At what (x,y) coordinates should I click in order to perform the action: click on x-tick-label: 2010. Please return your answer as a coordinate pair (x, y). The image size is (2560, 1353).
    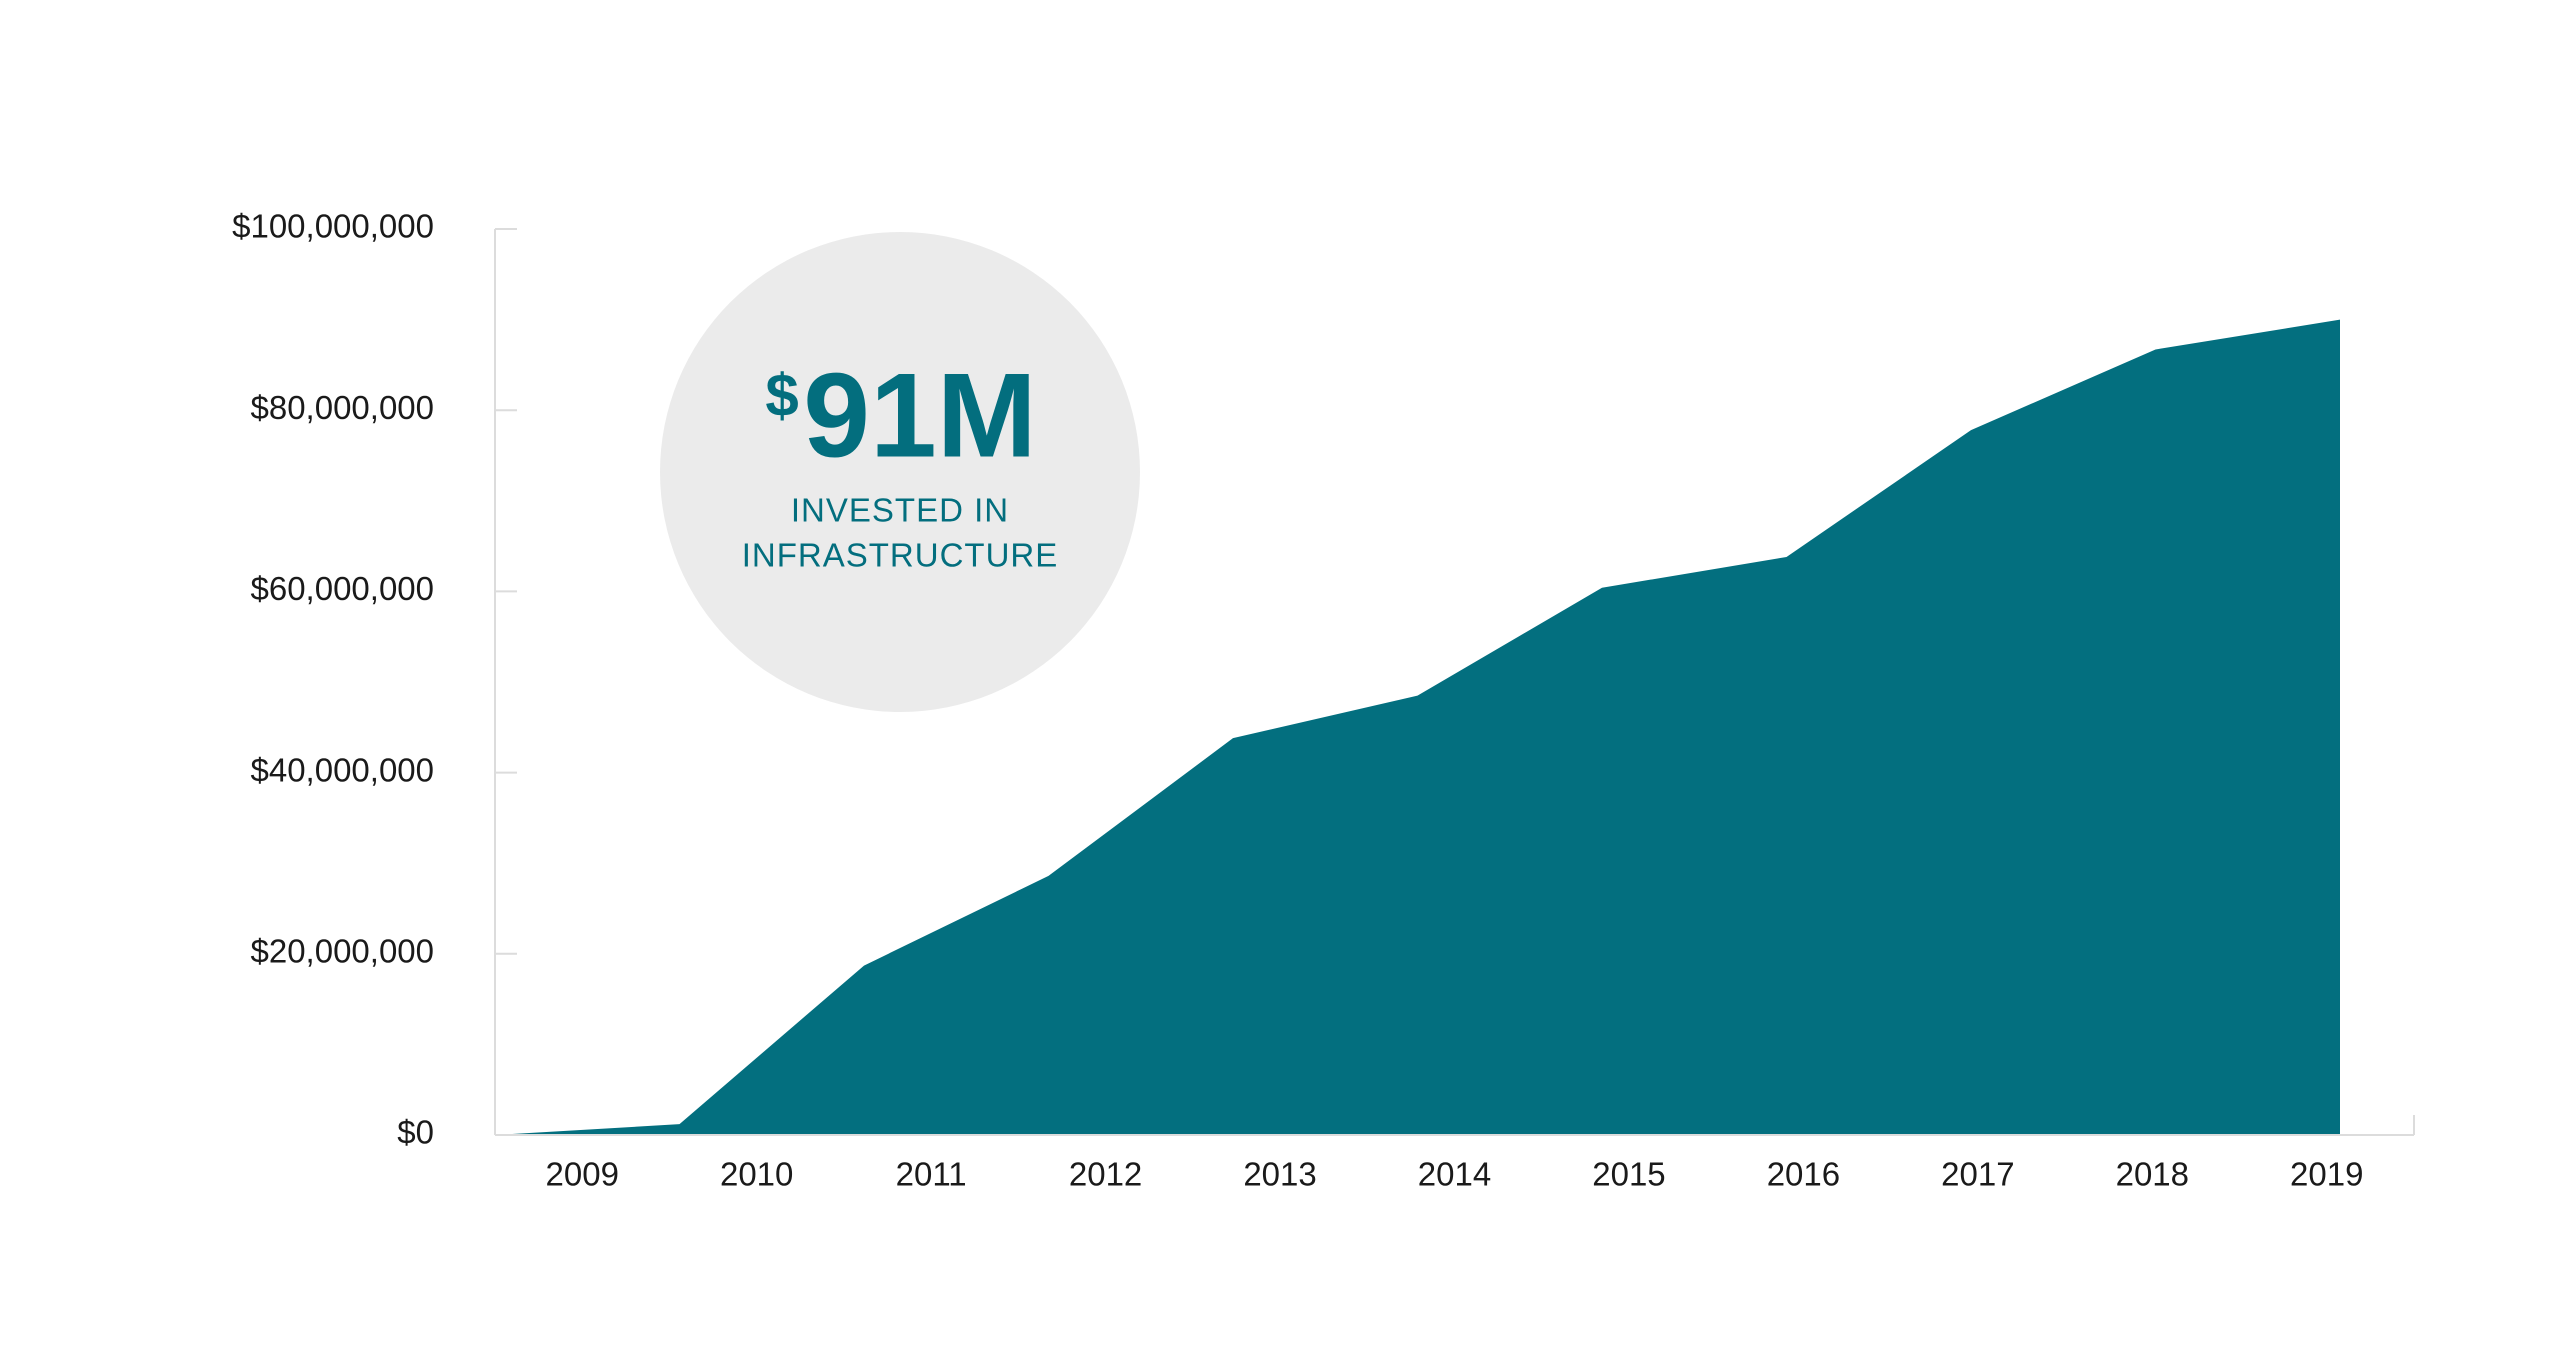
    Looking at the image, I should click on (756, 1174).